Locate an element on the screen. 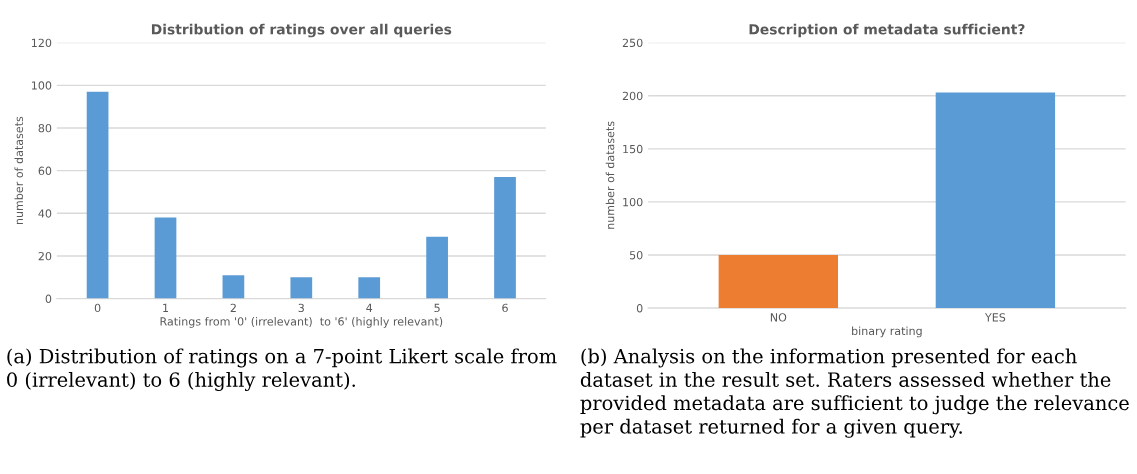 This screenshot has height=474, width=1137. y-tick-label: 50 is located at coordinates (636, 255).